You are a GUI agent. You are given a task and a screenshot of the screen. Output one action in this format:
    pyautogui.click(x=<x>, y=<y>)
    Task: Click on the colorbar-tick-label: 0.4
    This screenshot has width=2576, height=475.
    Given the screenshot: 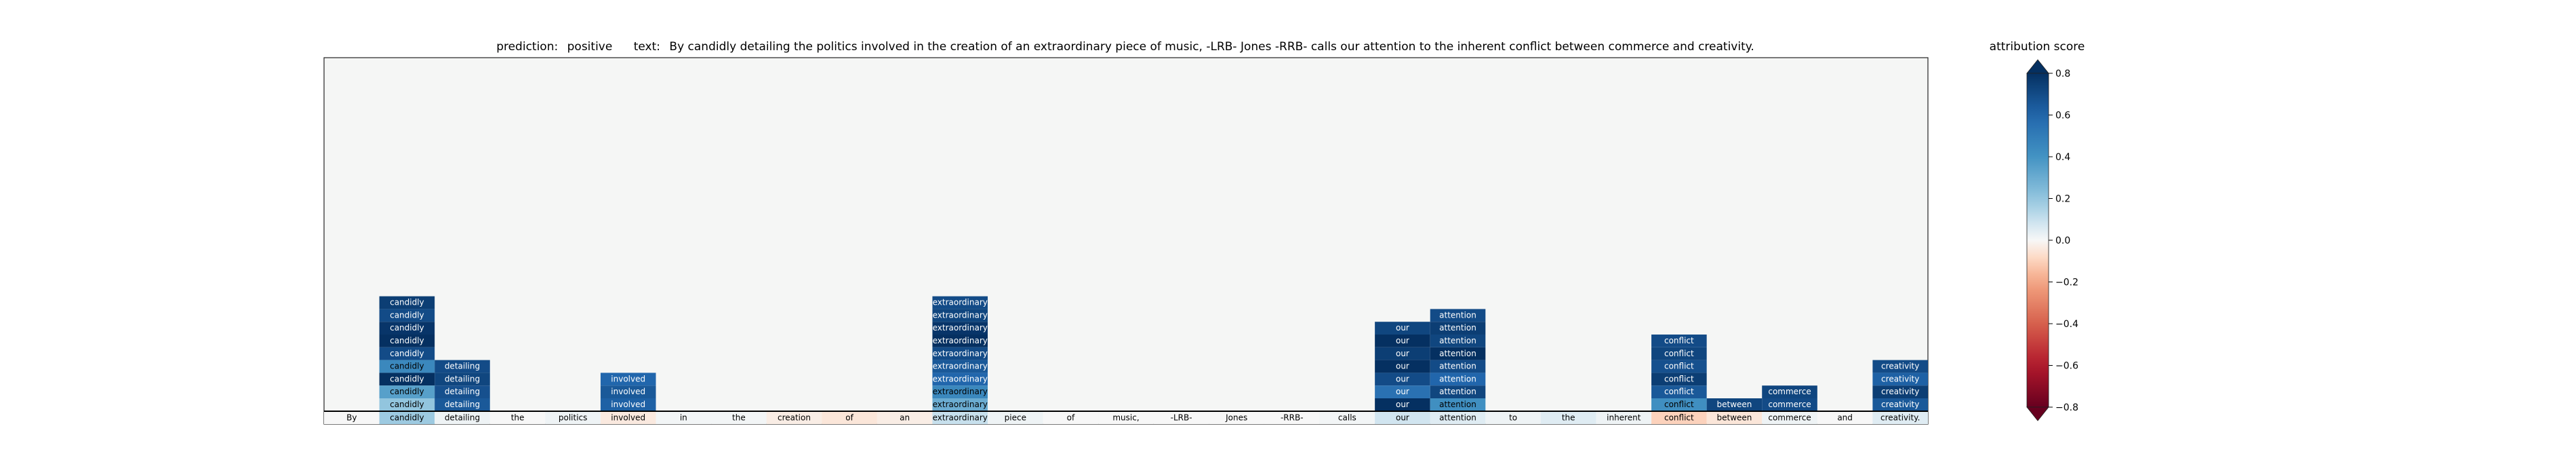 What is the action you would take?
    pyautogui.click(x=2062, y=157)
    